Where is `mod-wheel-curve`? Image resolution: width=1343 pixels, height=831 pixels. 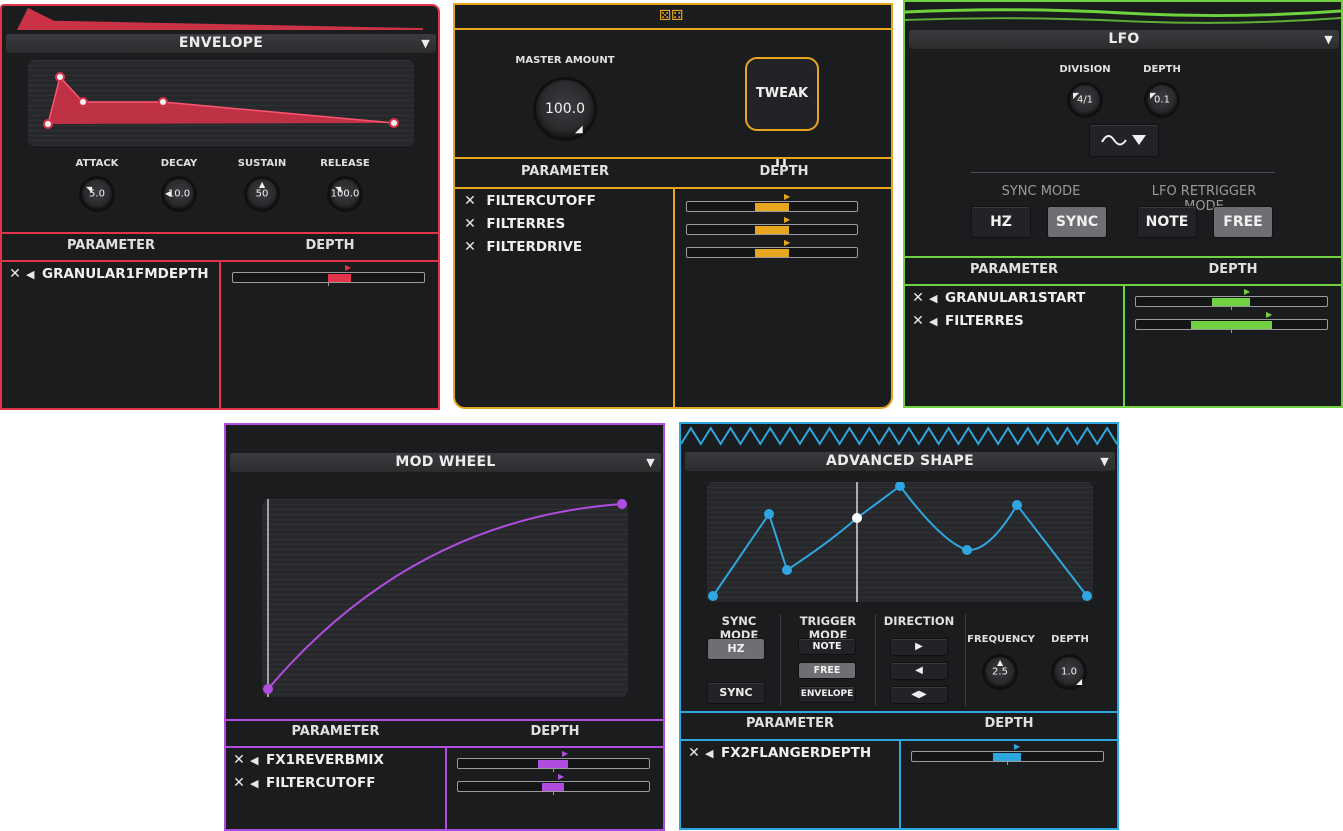
mod-wheel-curve is located at coordinates (445, 598).